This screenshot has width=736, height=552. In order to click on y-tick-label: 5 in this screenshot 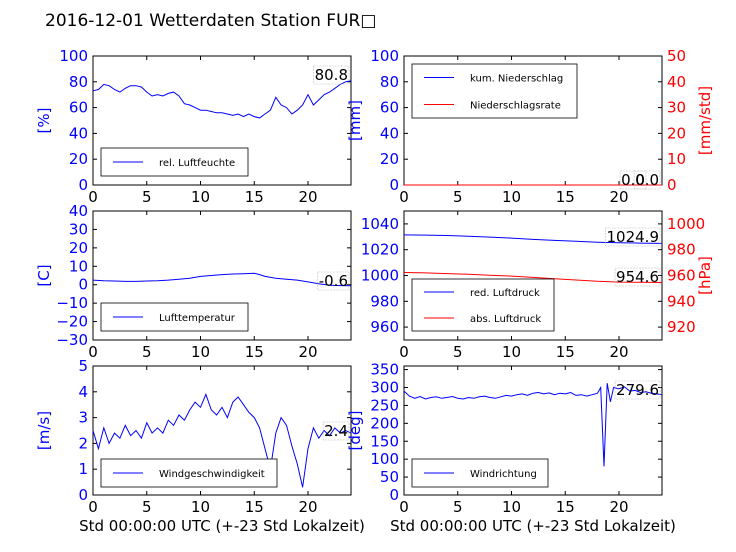, I will do `click(83, 366)`.